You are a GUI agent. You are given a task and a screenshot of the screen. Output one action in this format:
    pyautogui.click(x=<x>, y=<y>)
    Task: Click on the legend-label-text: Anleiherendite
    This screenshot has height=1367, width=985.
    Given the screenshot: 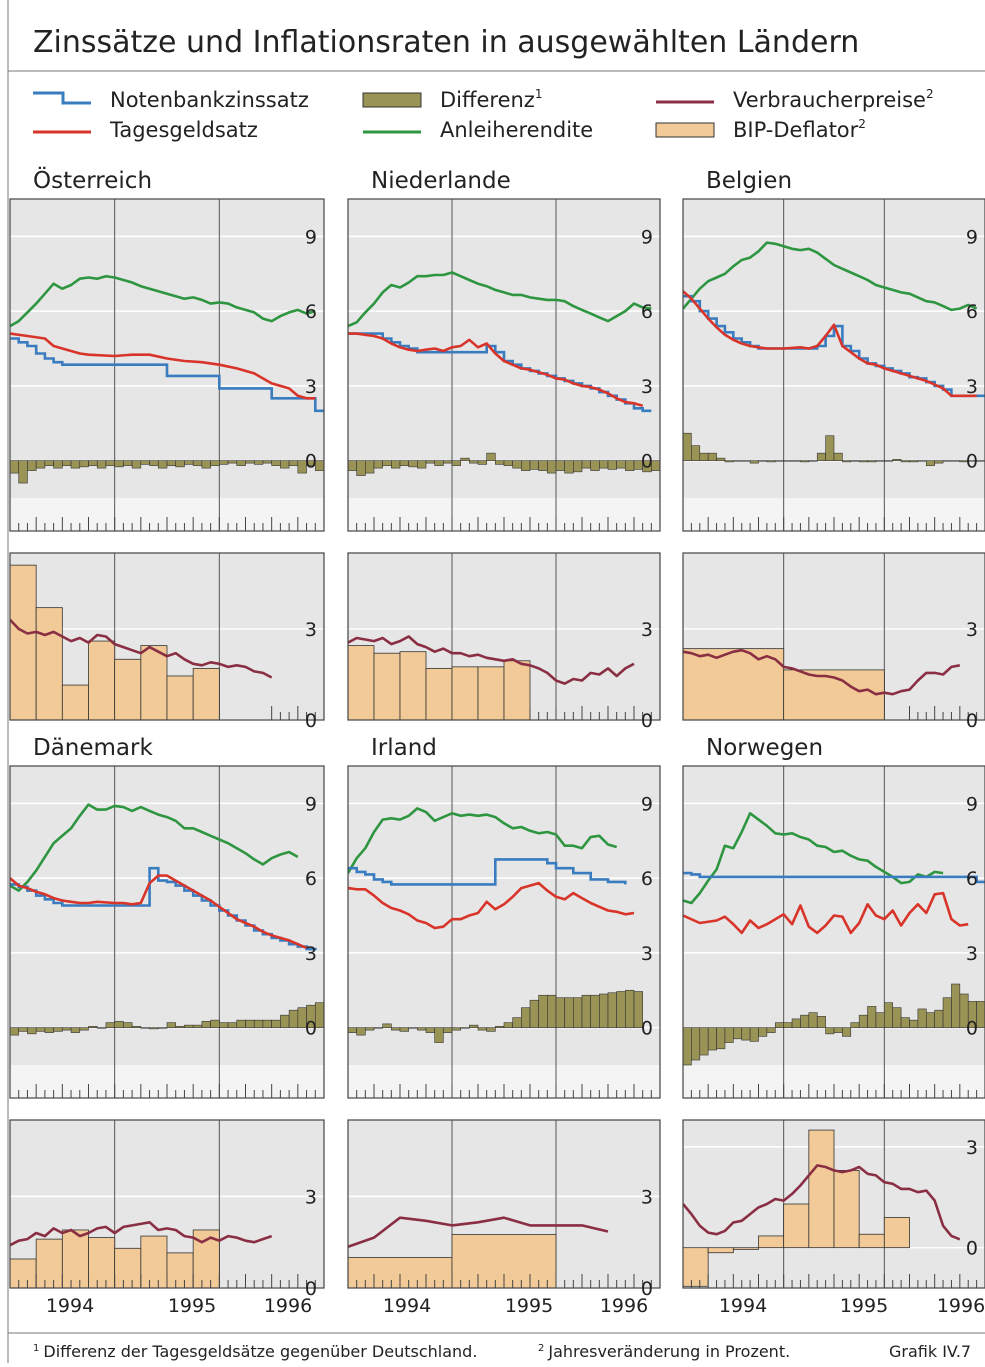 What is the action you would take?
    pyautogui.click(x=516, y=130)
    